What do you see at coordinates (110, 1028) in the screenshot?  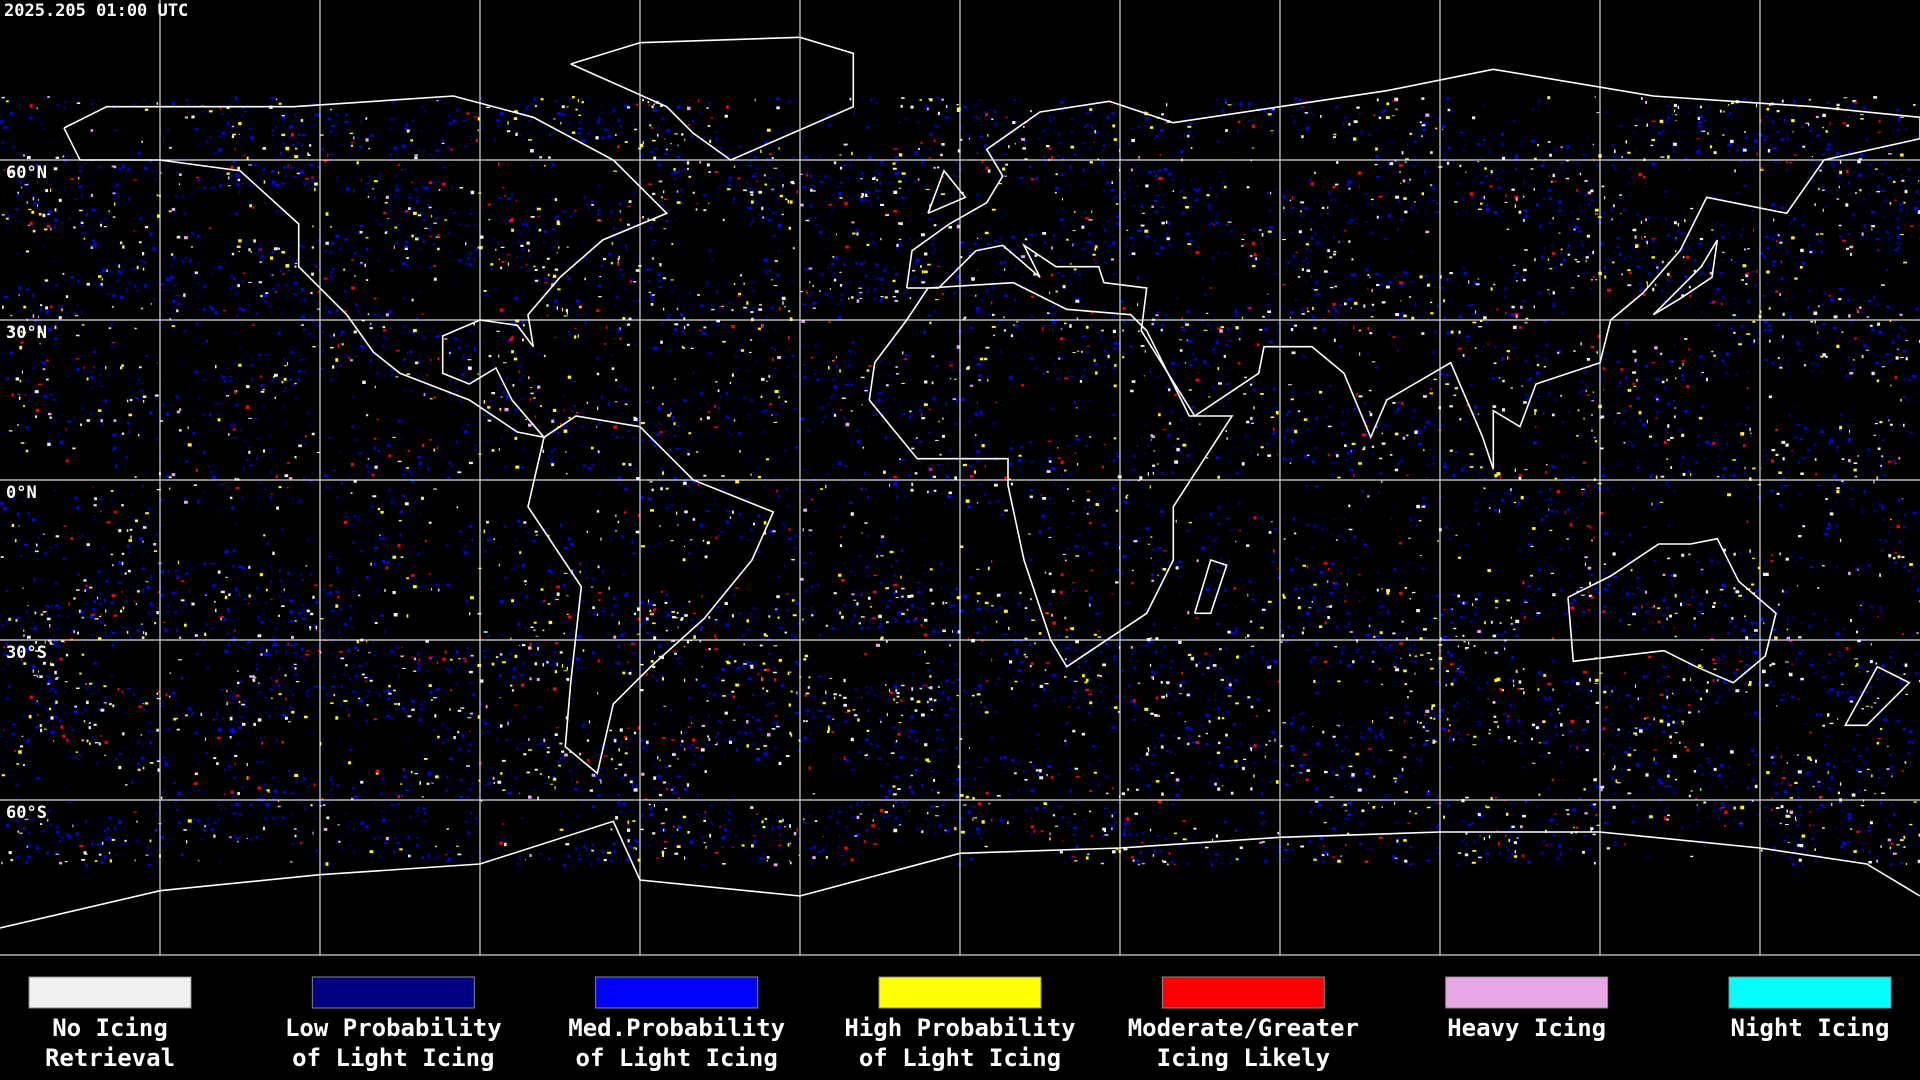 I see `legend-label: No Icing` at bounding box center [110, 1028].